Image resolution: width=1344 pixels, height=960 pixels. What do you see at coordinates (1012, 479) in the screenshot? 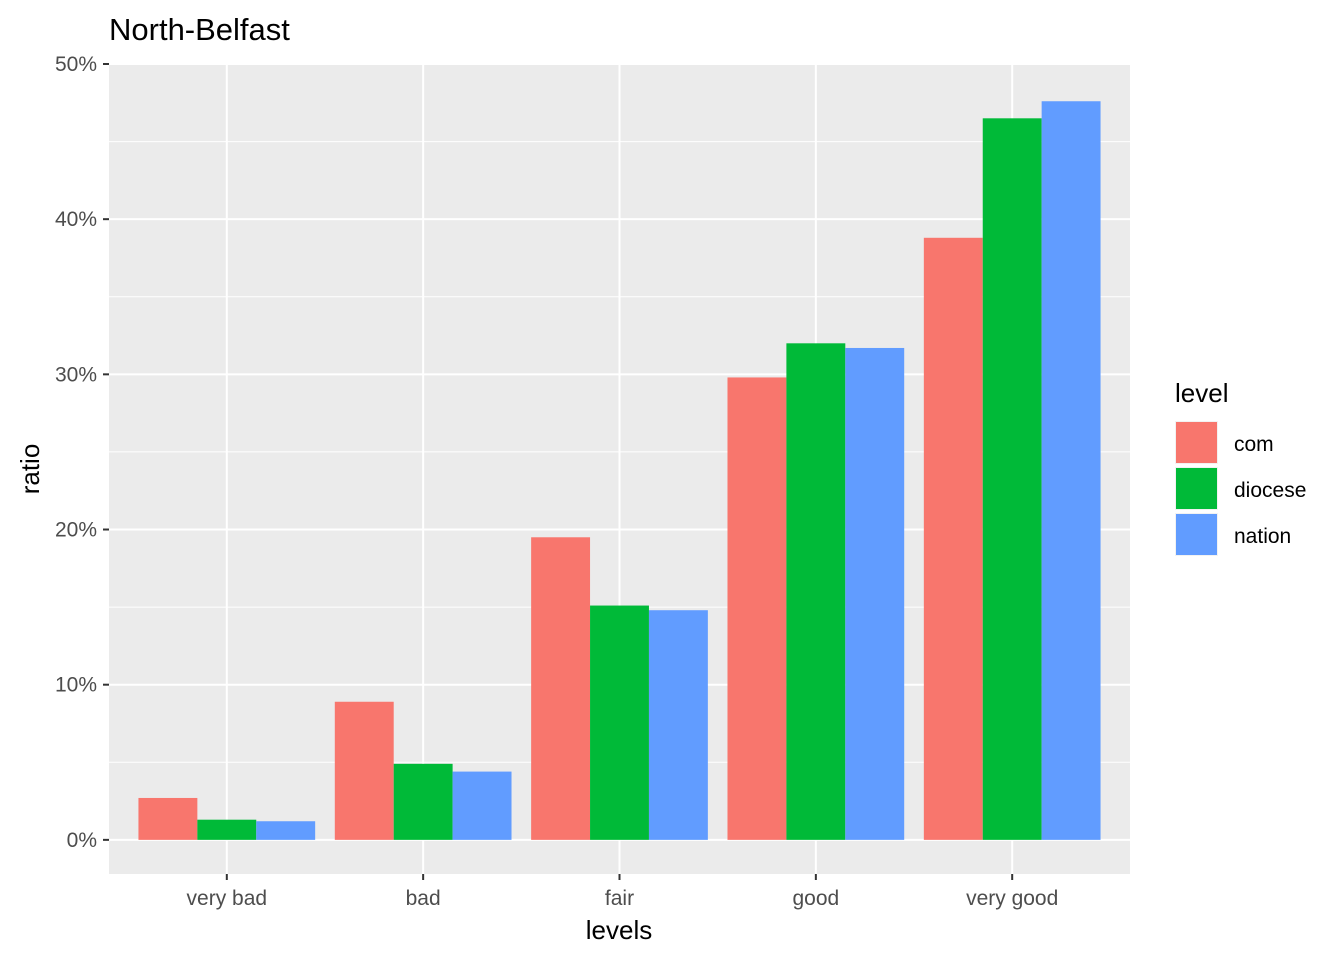
I see `bar-diocese-very-good` at bounding box center [1012, 479].